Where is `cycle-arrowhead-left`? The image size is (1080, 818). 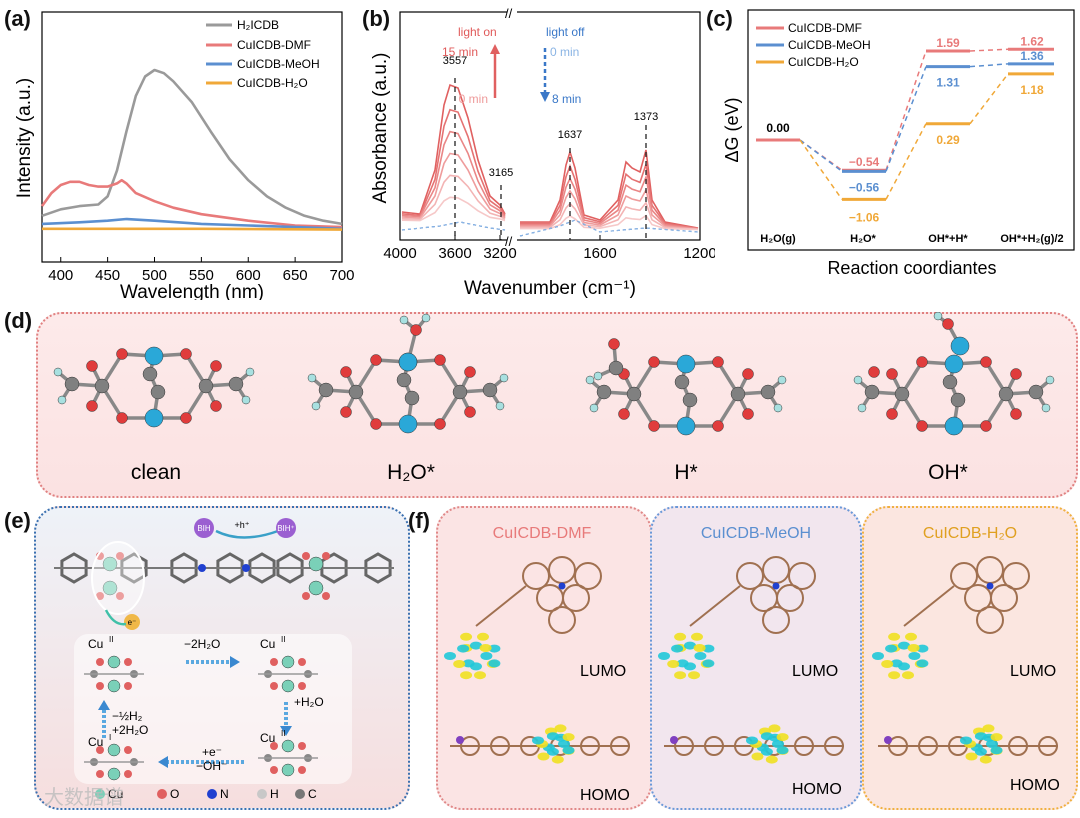 cycle-arrowhead-left is located at coordinates (163, 762).